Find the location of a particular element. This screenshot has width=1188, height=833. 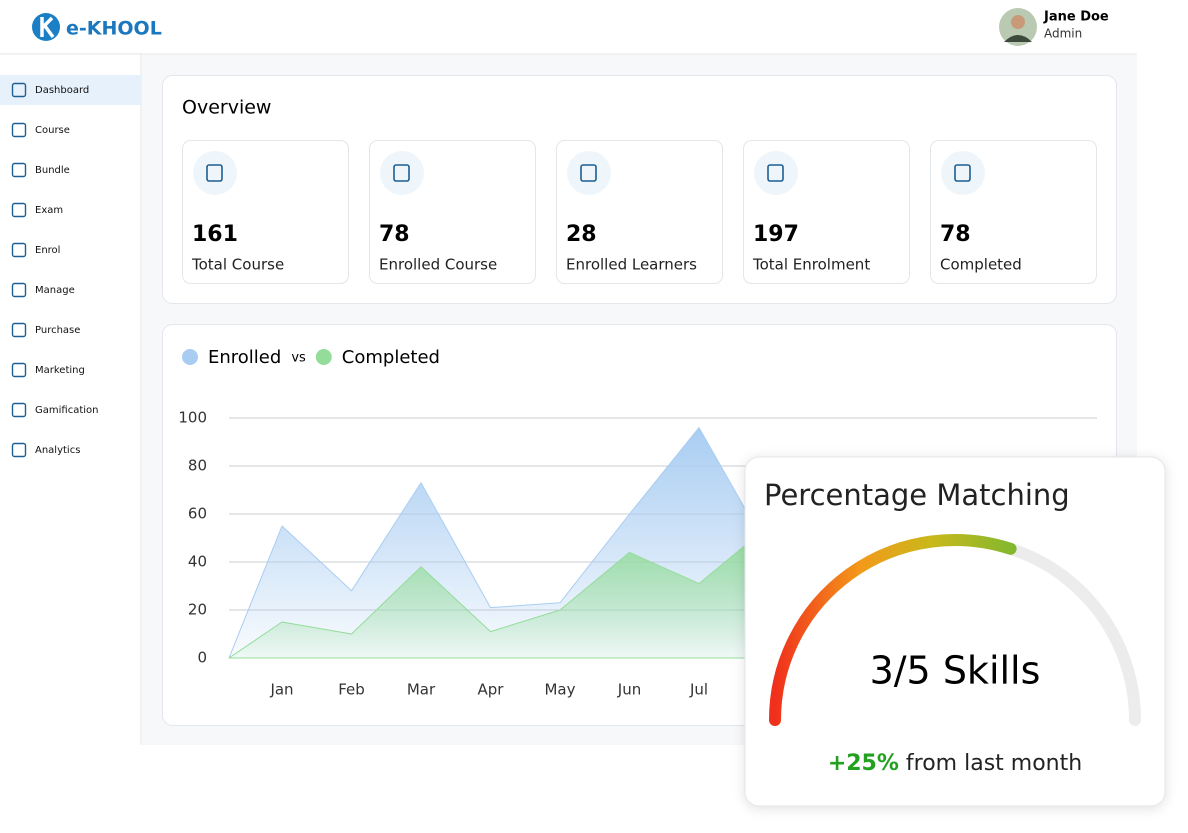

stat-value: 161 is located at coordinates (215, 234).